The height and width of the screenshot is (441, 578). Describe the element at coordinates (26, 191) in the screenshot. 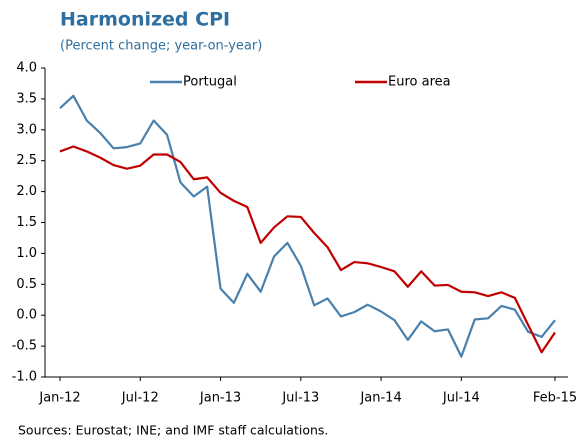

I see `y-tick-label: 2.0` at that location.